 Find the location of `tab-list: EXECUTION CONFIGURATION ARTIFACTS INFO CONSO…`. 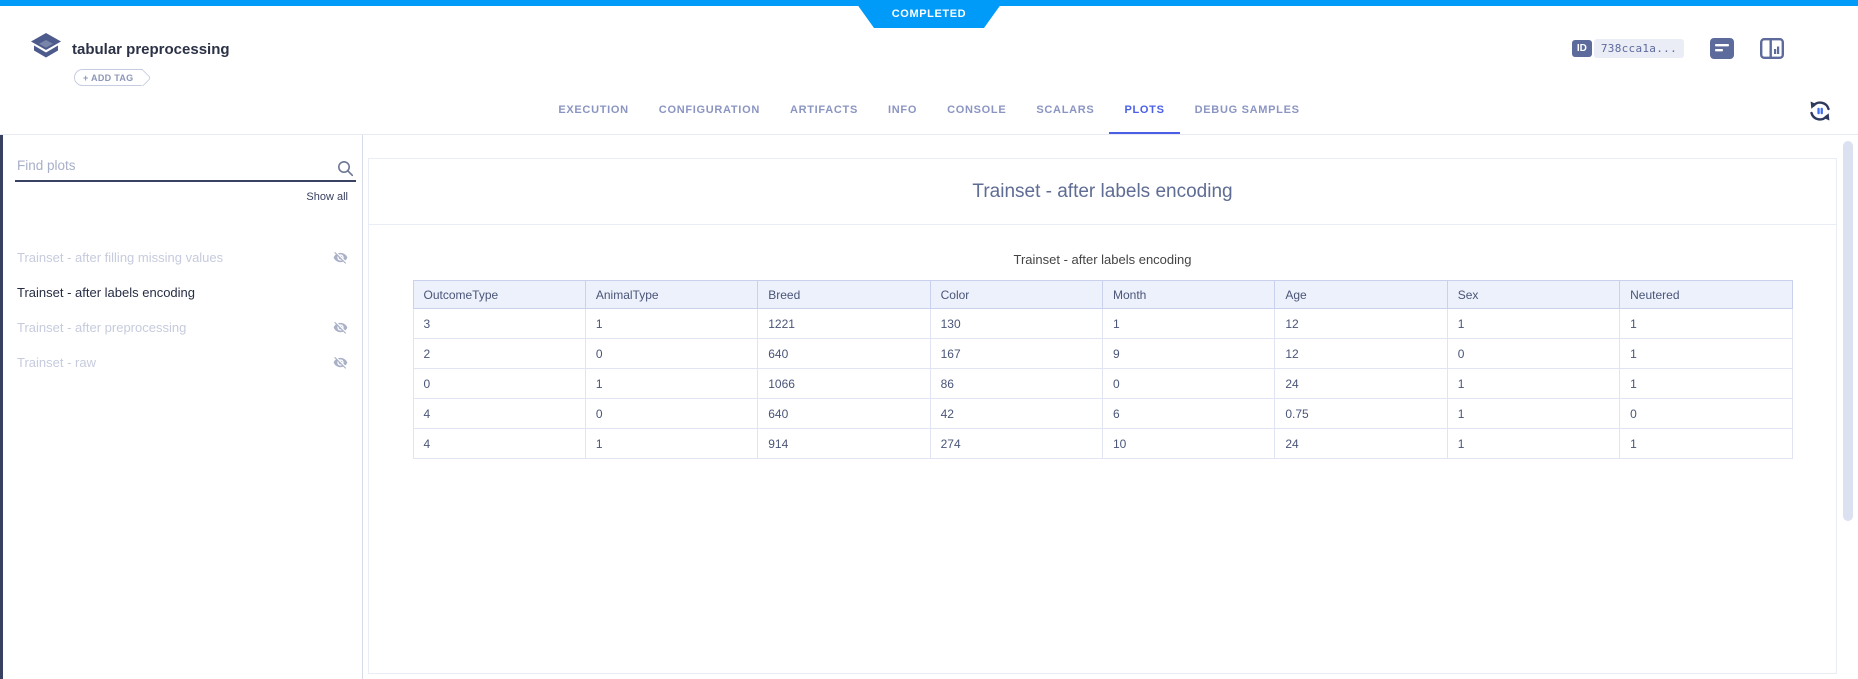

tab-list: EXECUTION CONFIGURATION ARTIFACTS INFO CONSO… is located at coordinates (929, 111).